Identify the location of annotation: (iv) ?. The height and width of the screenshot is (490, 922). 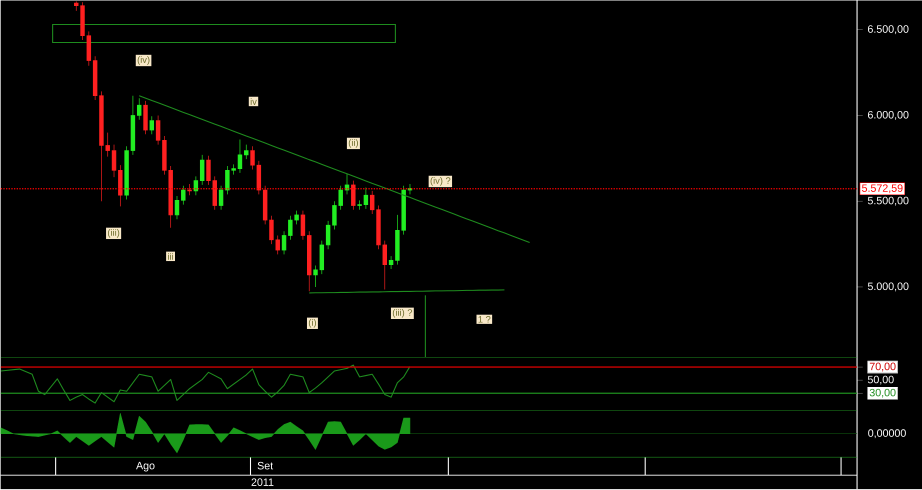
(440, 181).